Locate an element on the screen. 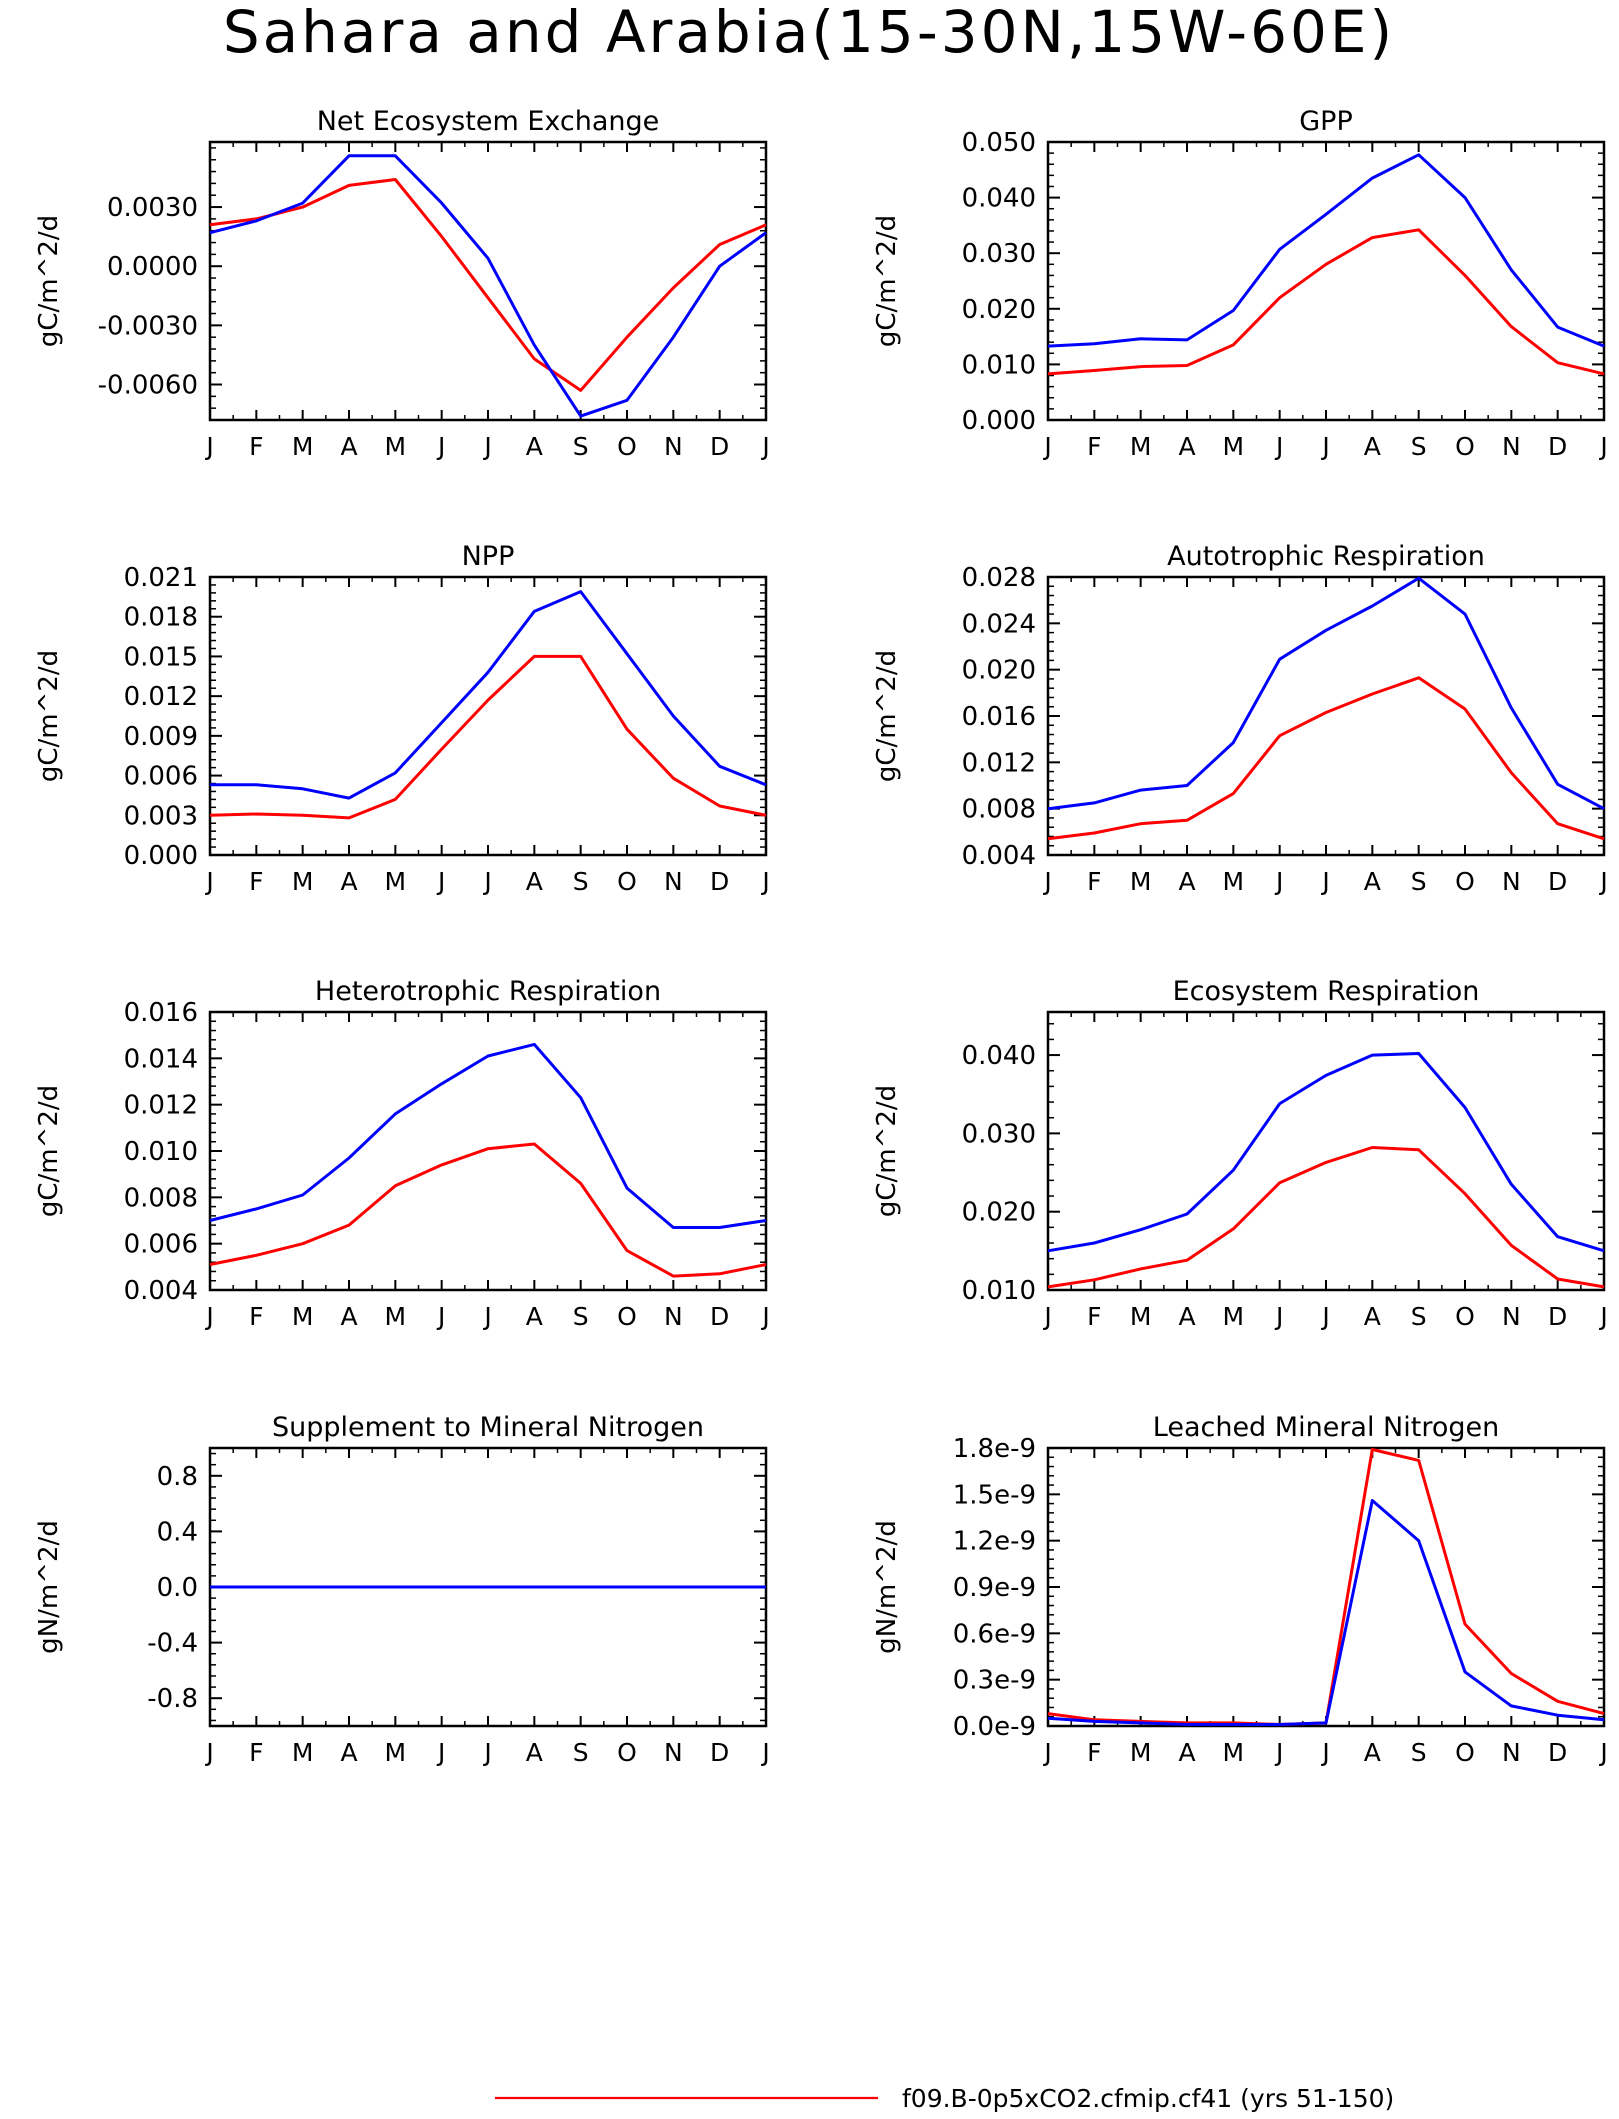 The height and width of the screenshot is (2119, 1619). y-tick-label: 0.4 is located at coordinates (177, 1532).